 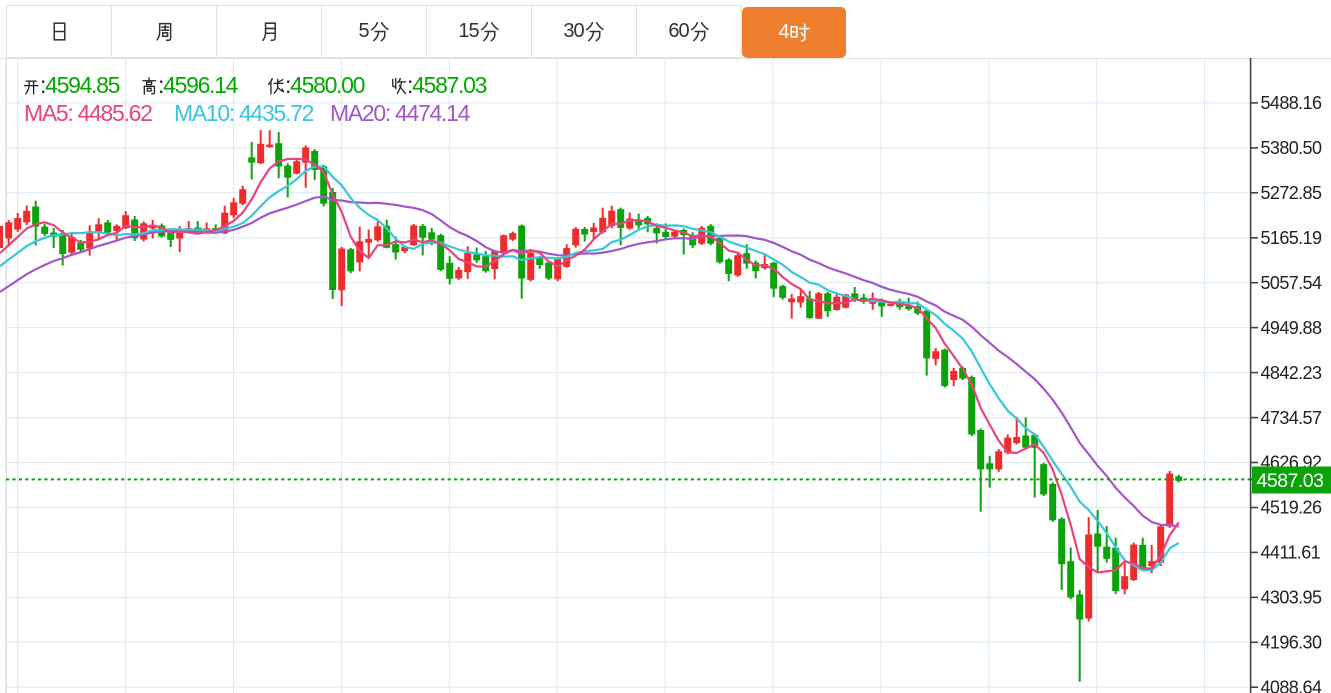 I want to click on svg-text: 4949.88, so click(x=1291, y=328).